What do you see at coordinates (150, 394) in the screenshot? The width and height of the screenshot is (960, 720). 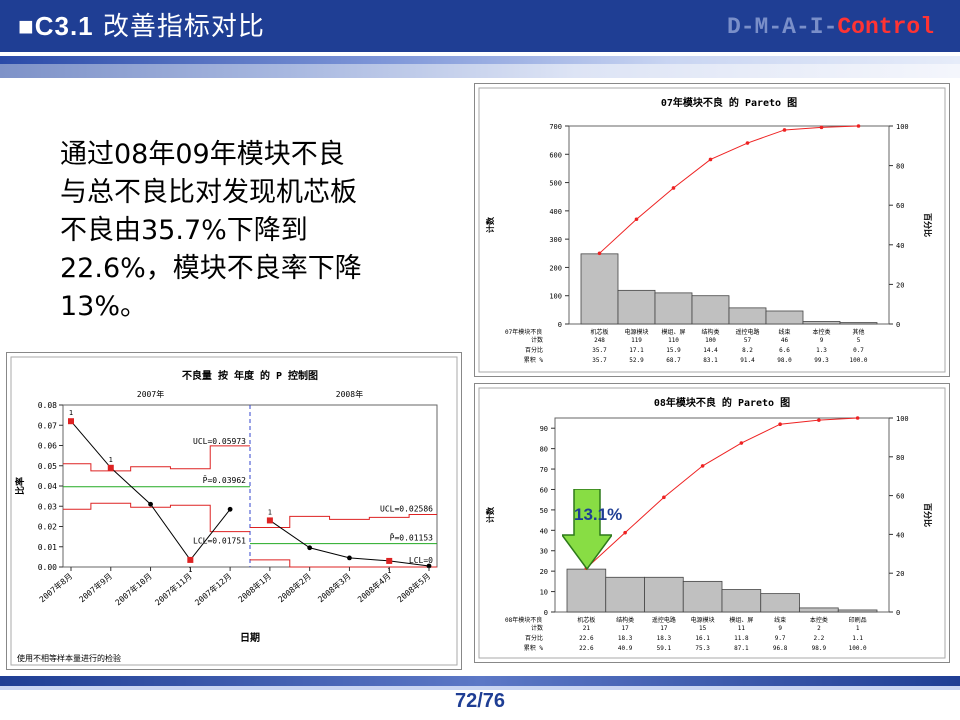 I see `stage-label: 2007年` at bounding box center [150, 394].